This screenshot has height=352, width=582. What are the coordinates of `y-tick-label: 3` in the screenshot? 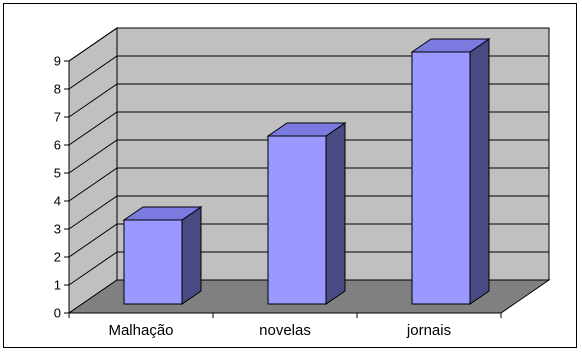 It's located at (57, 229).